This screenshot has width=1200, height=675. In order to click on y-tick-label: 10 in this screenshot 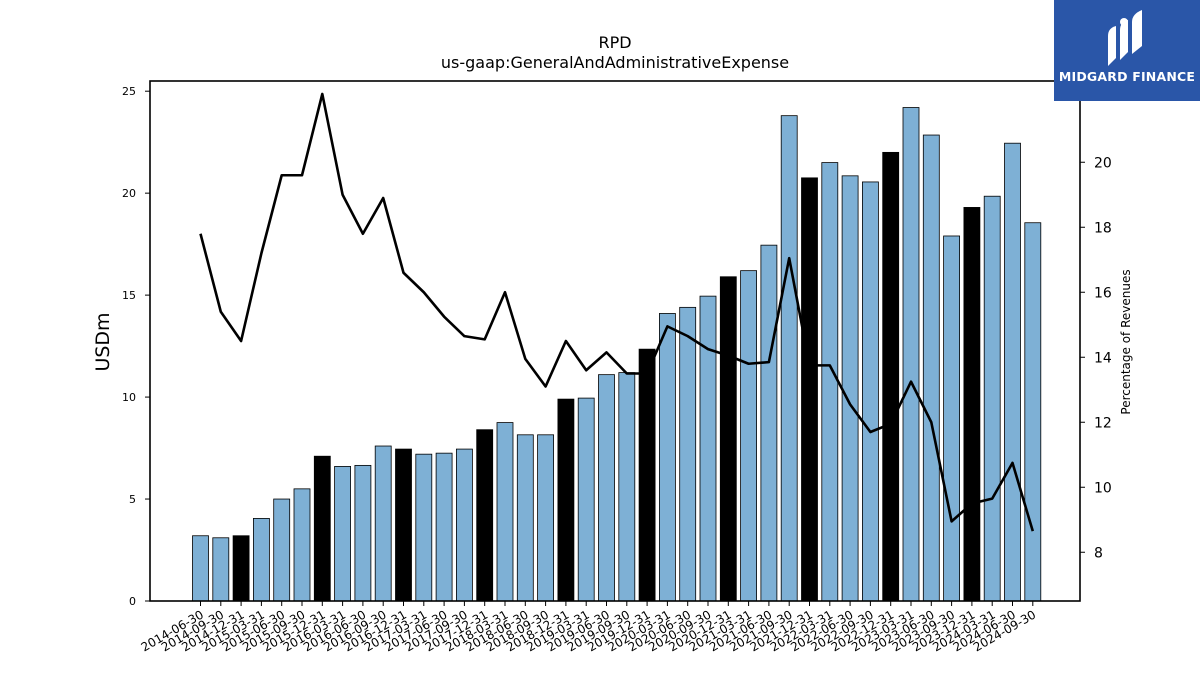, I will do `click(129, 397)`.